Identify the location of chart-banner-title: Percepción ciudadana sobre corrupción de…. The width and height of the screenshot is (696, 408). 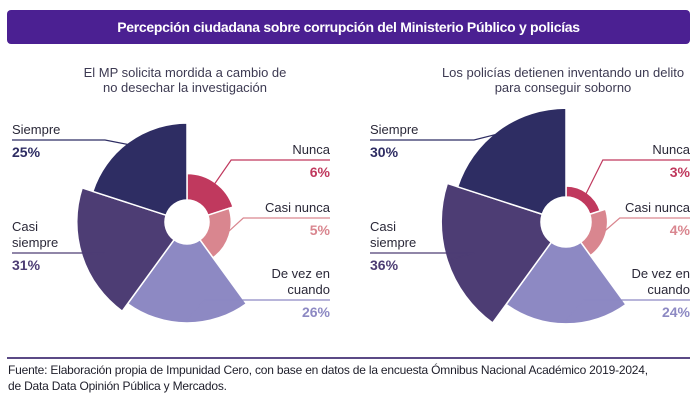
(348, 27).